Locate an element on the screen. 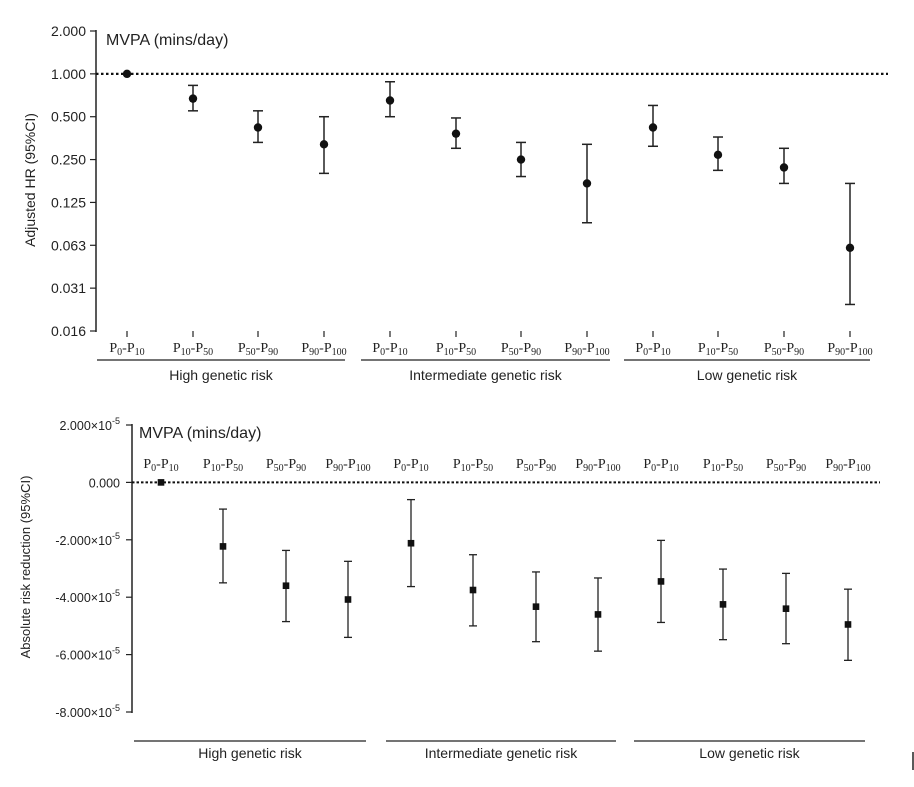  bottom-y-tick-label: -6.000×10⁻⁵ is located at coordinates (87, 654).